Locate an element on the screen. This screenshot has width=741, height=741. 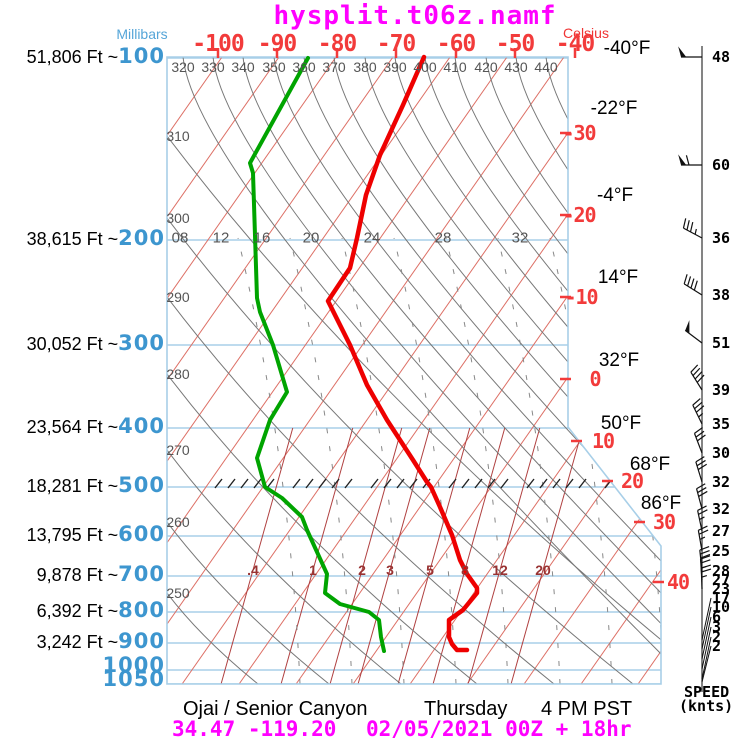
theta-left-label: 250 is located at coordinates (178, 593).